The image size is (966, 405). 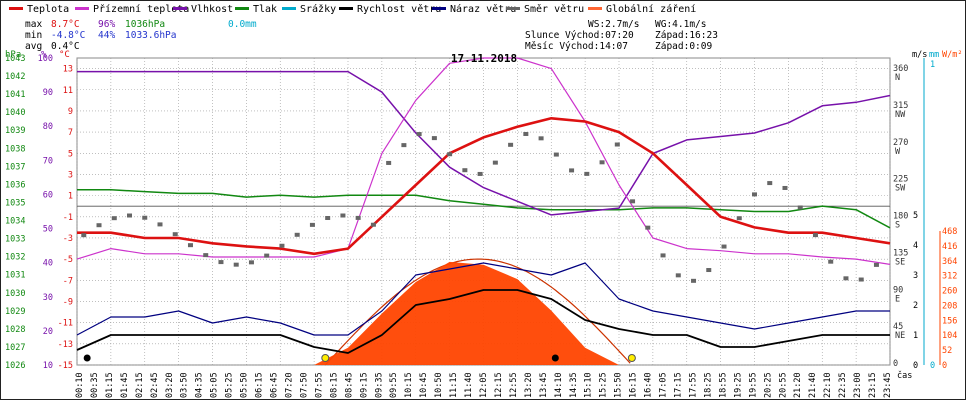 What do you see at coordinates (944, 366) in the screenshot?
I see `axis-wm2-tick: 0` at bounding box center [944, 366].